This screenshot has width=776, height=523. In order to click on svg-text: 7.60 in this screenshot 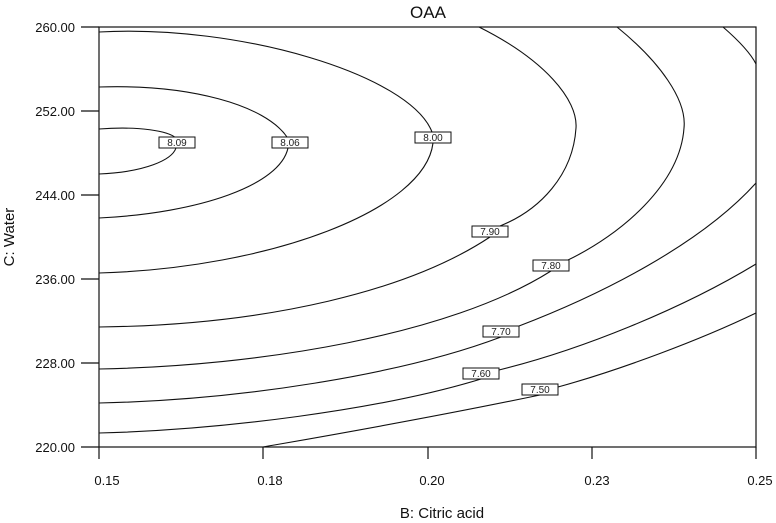, I will do `click(481, 374)`.